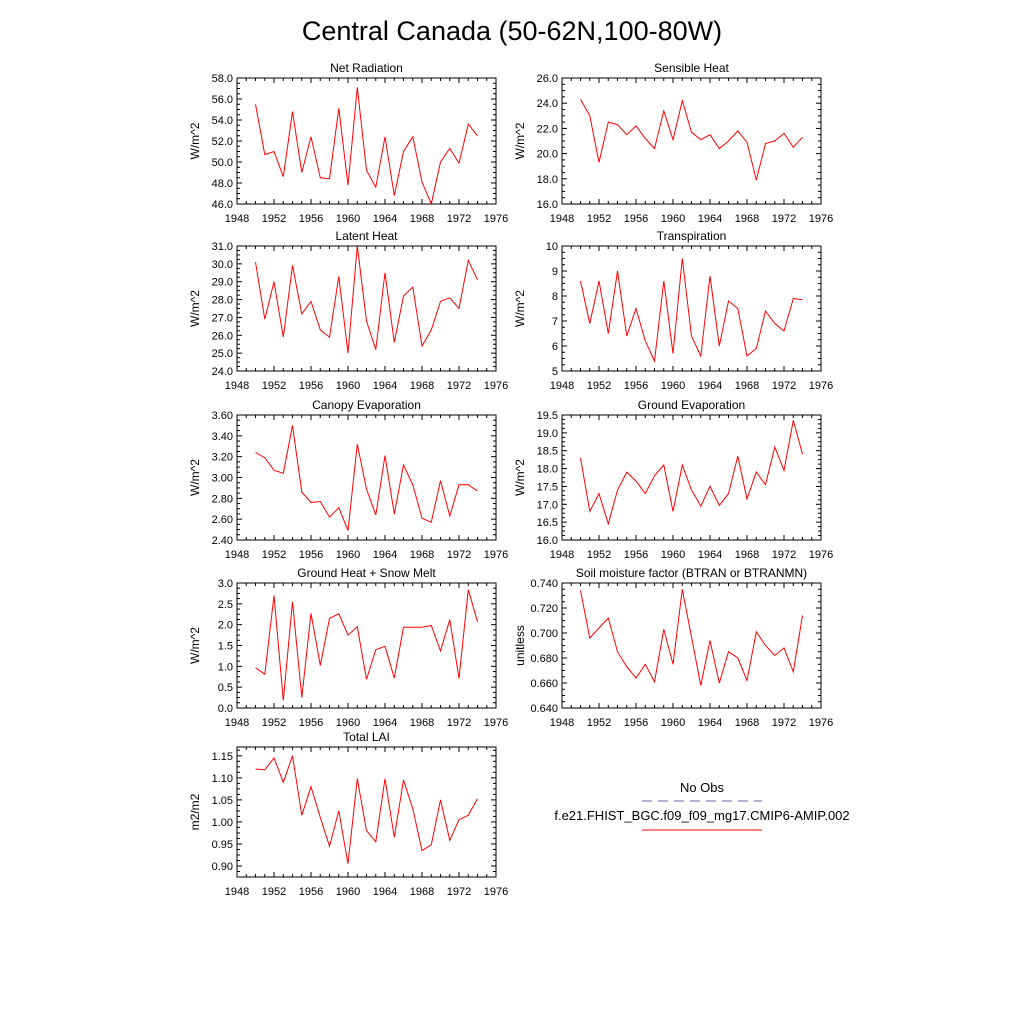 This screenshot has height=1024, width=1024. What do you see at coordinates (222, 416) in the screenshot?
I see `y-tick-label: 3.60` at bounding box center [222, 416].